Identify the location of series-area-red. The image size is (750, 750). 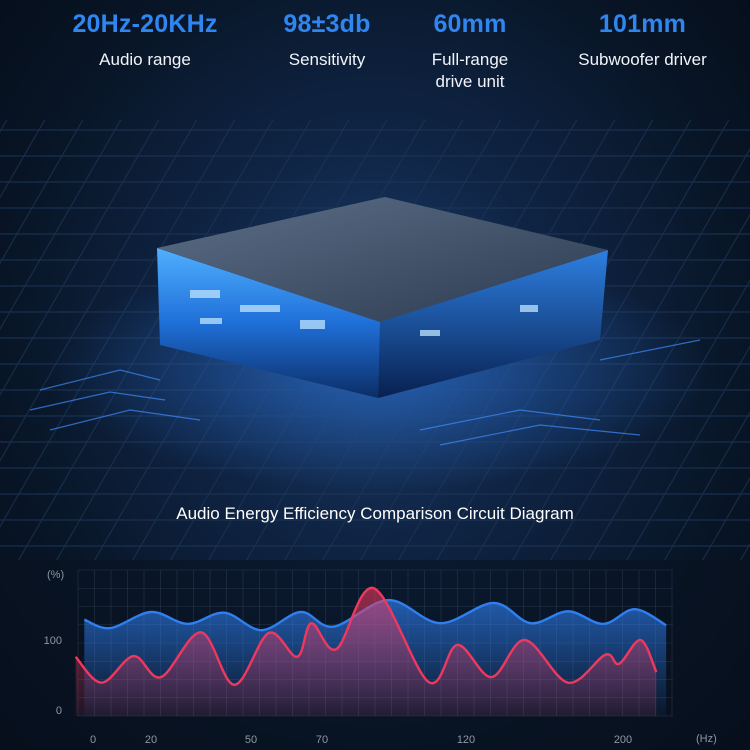
(366, 651).